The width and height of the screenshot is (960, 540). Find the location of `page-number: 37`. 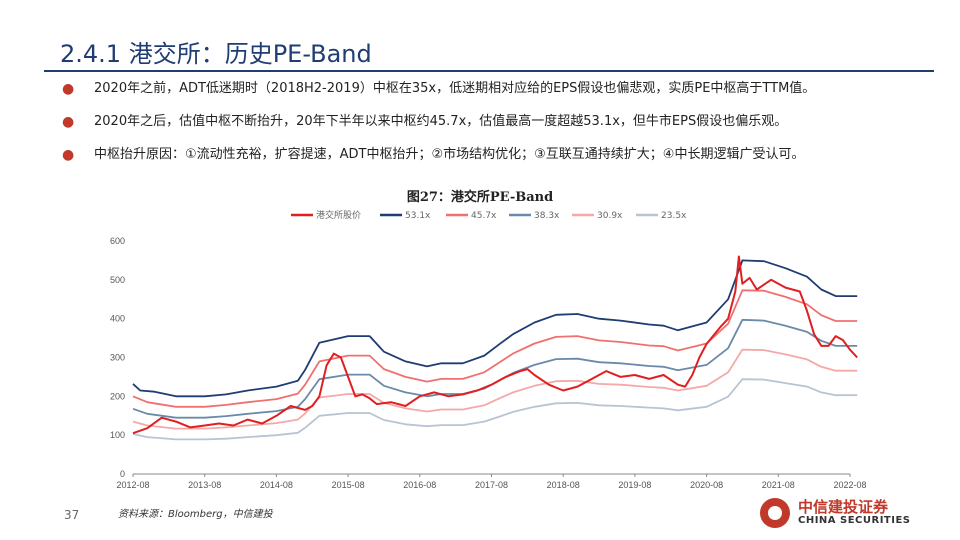

page-number: 37 is located at coordinates (72, 515).